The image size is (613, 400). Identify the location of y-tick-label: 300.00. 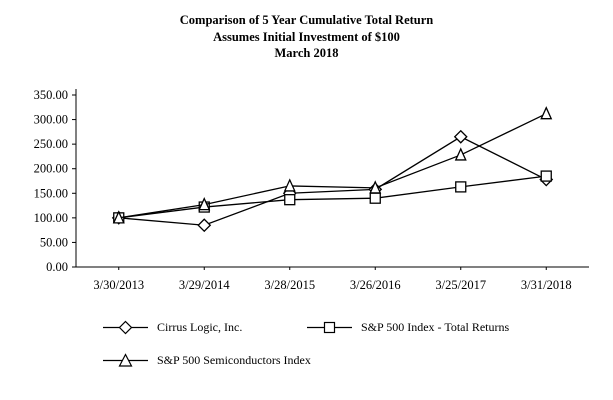
(51, 120).